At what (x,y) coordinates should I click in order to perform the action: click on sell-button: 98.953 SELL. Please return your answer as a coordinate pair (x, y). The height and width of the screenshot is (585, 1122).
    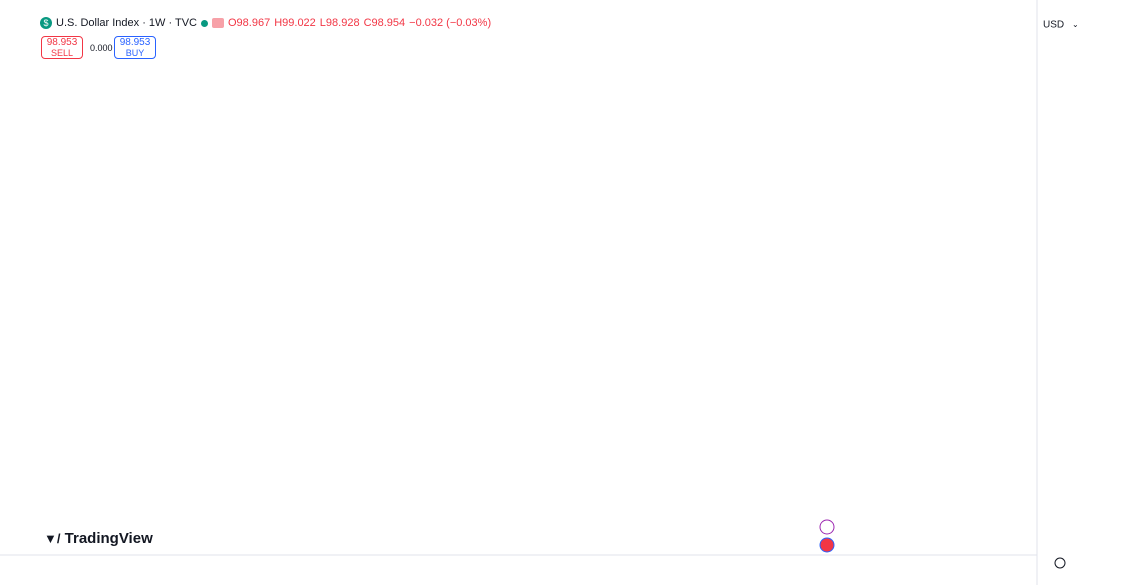
    Looking at the image, I should click on (62, 47).